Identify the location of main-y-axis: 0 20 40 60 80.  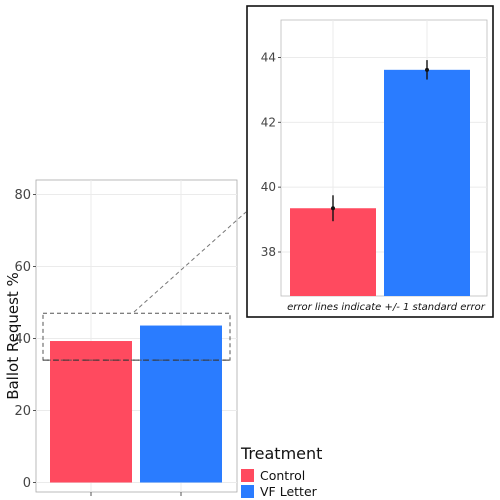
(25, 339).